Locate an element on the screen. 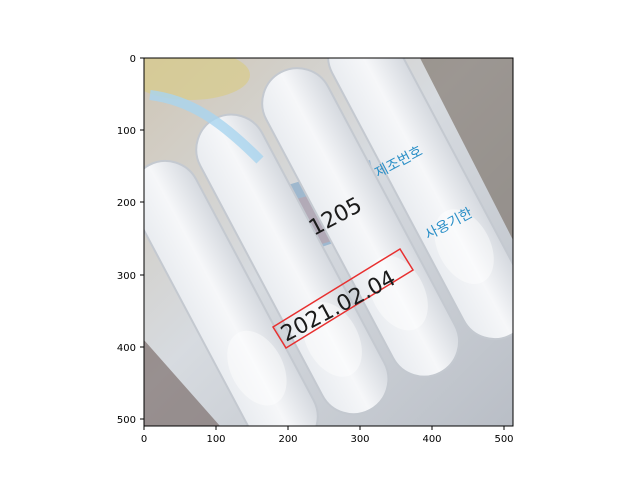 This screenshot has width=640, height=480. y-tick-label: 100 is located at coordinates (126, 131).